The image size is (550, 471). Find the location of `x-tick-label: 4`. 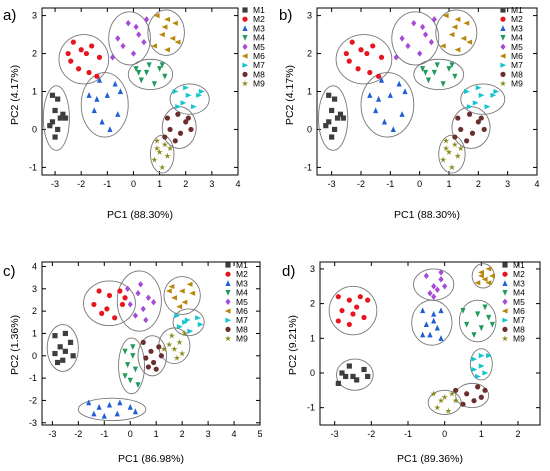

x-tick-label: 4 is located at coordinates (237, 184).